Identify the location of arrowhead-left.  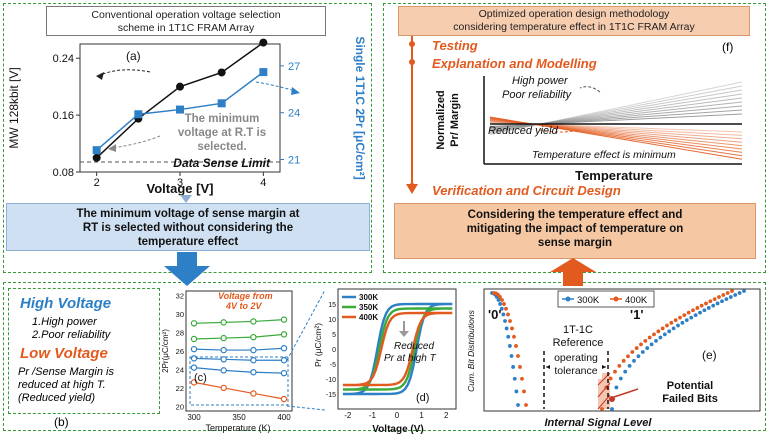
(100, 76).